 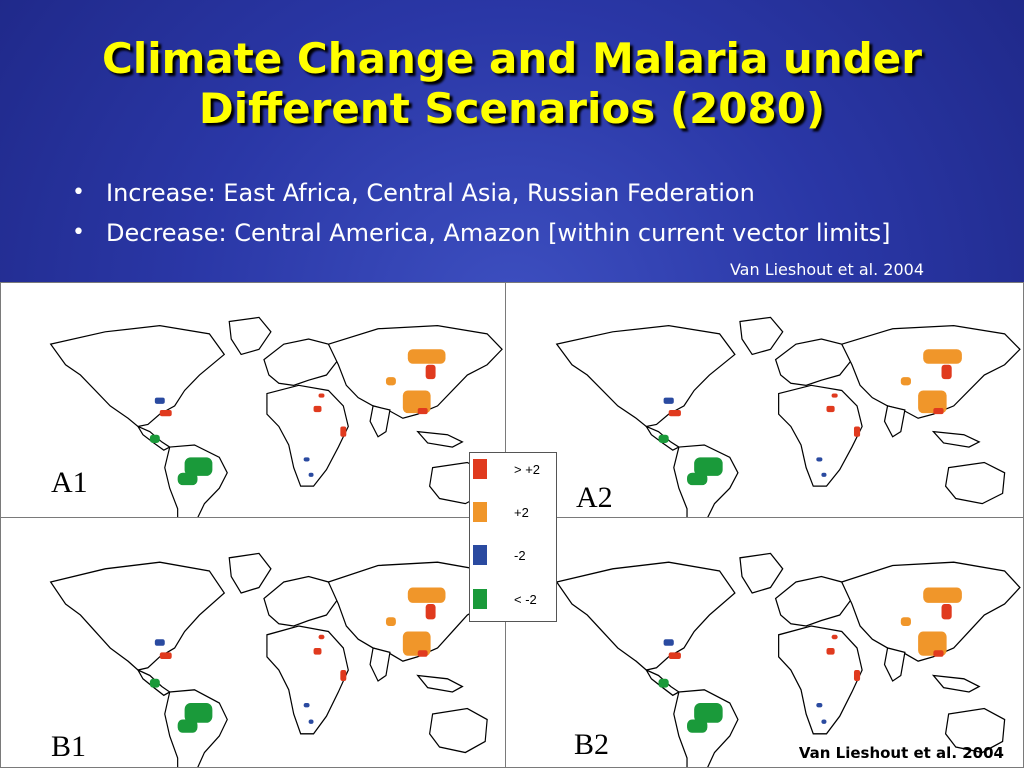 What do you see at coordinates (594, 497) in the screenshot?
I see `panel-label: A2` at bounding box center [594, 497].